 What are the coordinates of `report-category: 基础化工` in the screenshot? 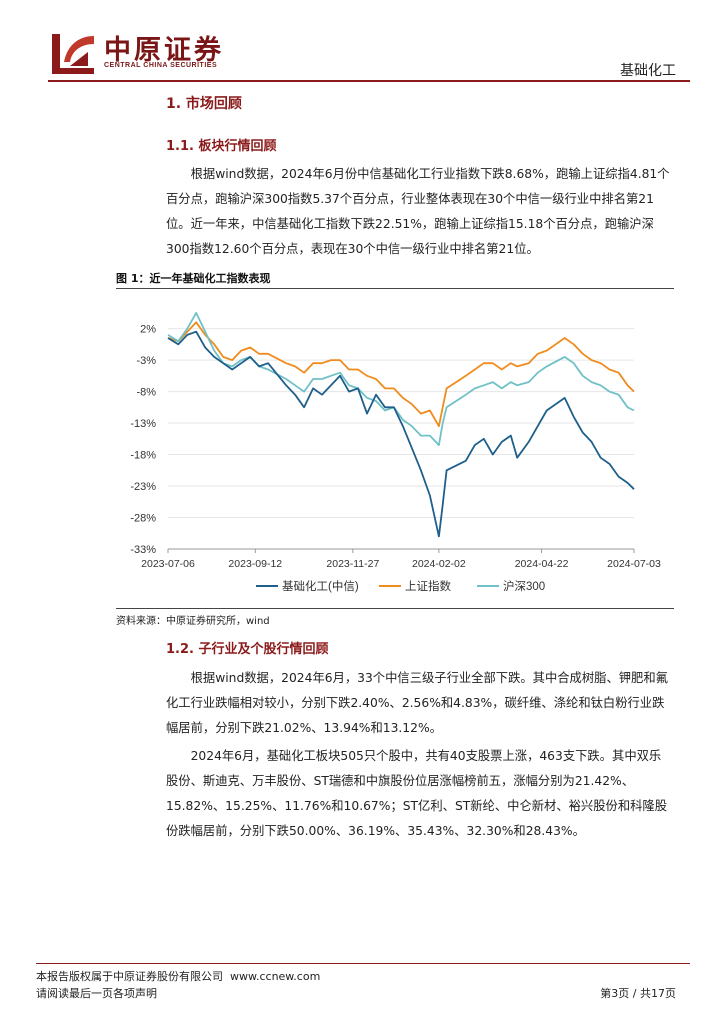 It's located at (648, 71).